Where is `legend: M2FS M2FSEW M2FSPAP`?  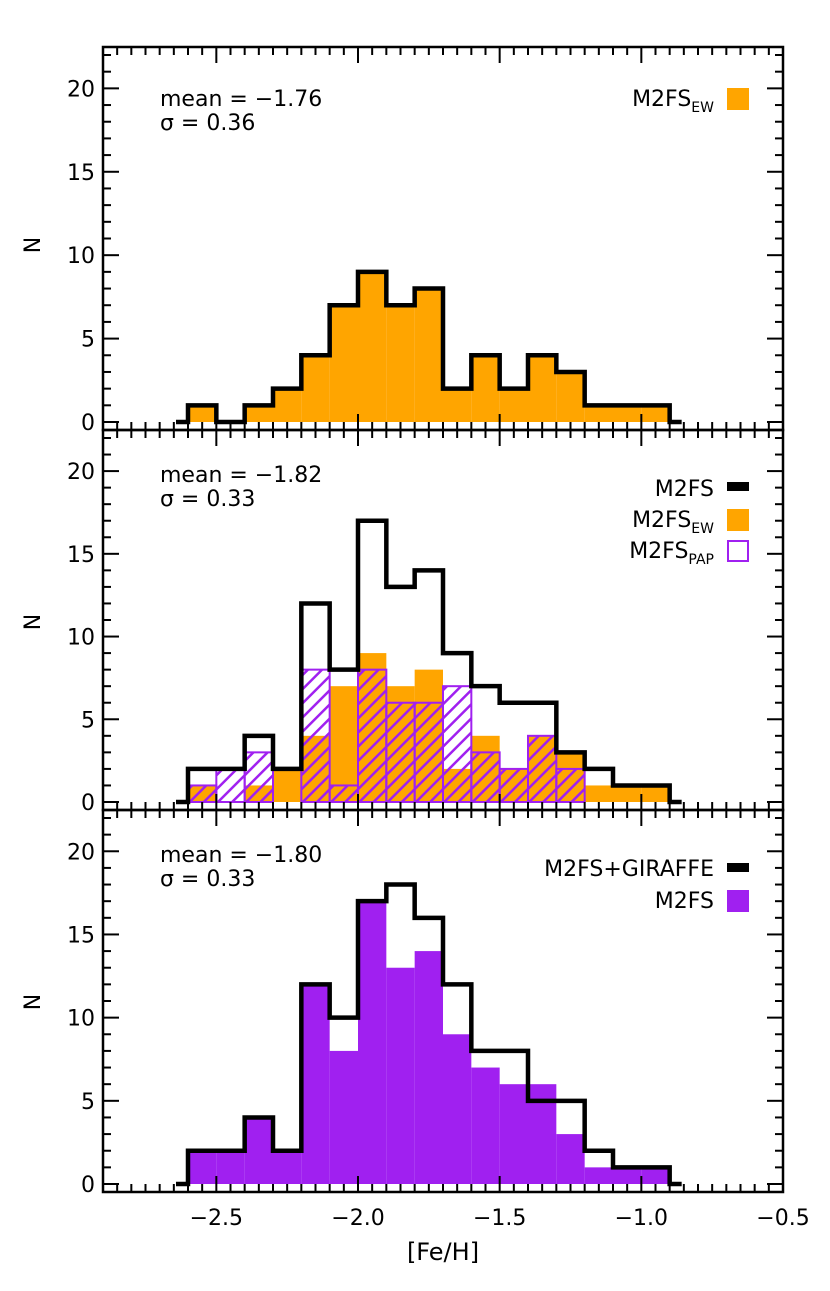
legend: M2FS M2FSEW M2FSPAP is located at coordinates (689, 522).